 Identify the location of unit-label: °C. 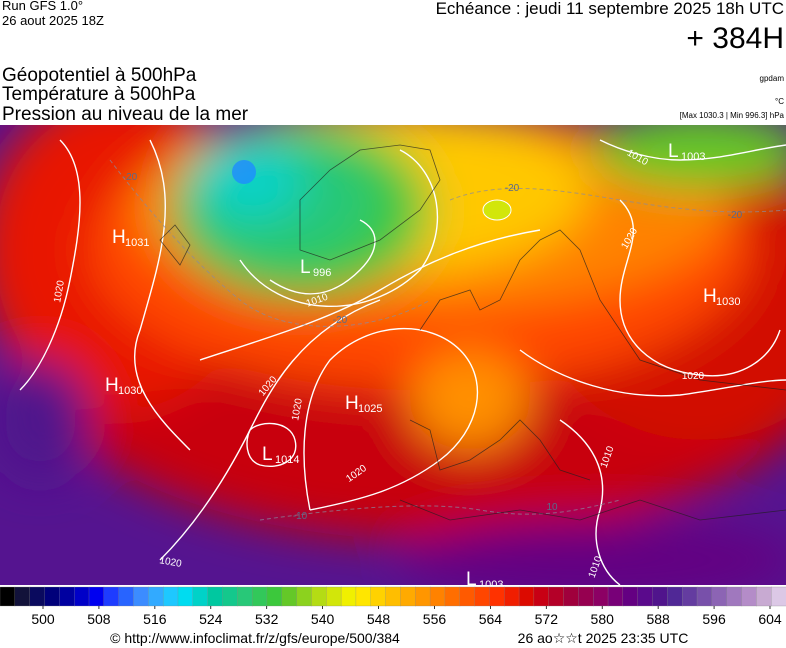
(779, 101).